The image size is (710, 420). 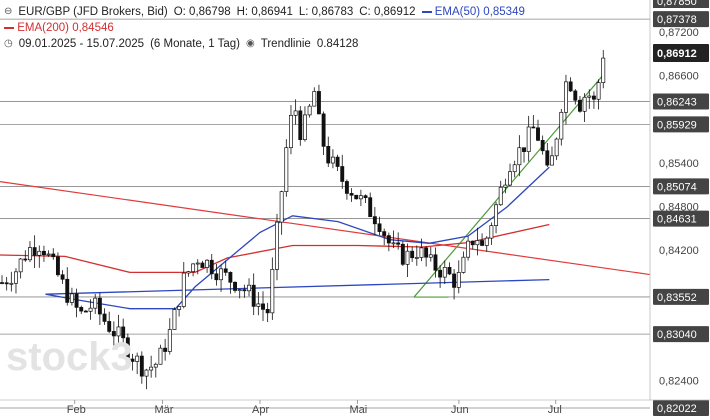 What do you see at coordinates (93, 28) in the screenshot?
I see `ema200-value: 0,84546` at bounding box center [93, 28].